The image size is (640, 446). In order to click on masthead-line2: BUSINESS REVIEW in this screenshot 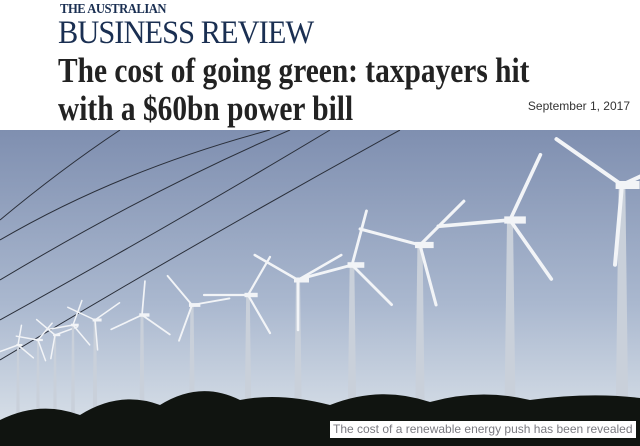, I will do `click(186, 33)`.